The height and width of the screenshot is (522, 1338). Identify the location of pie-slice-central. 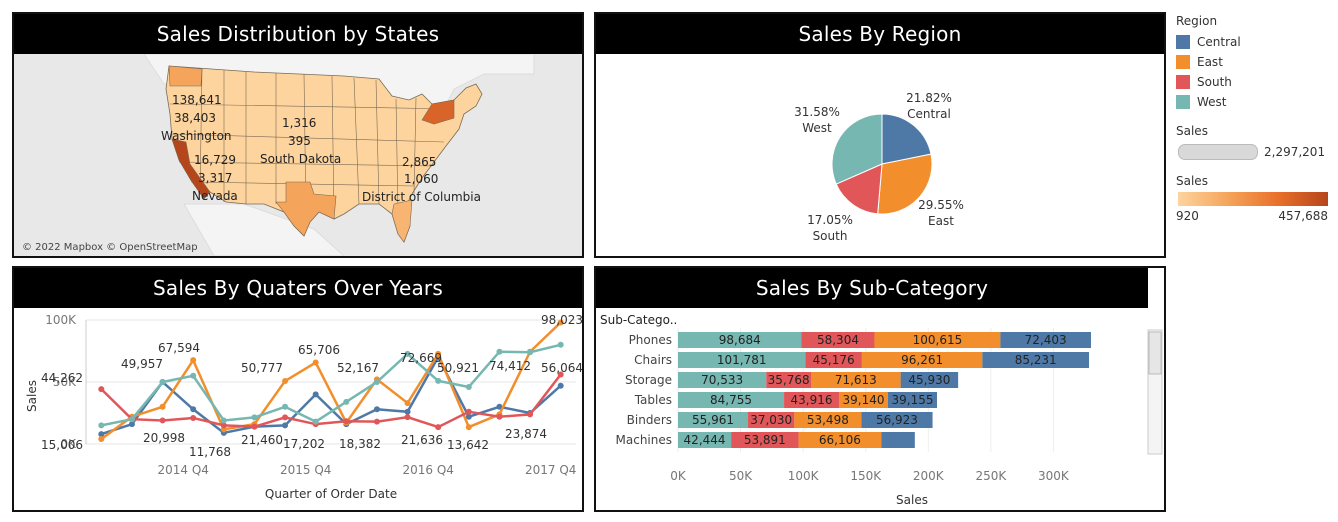
(906, 139).